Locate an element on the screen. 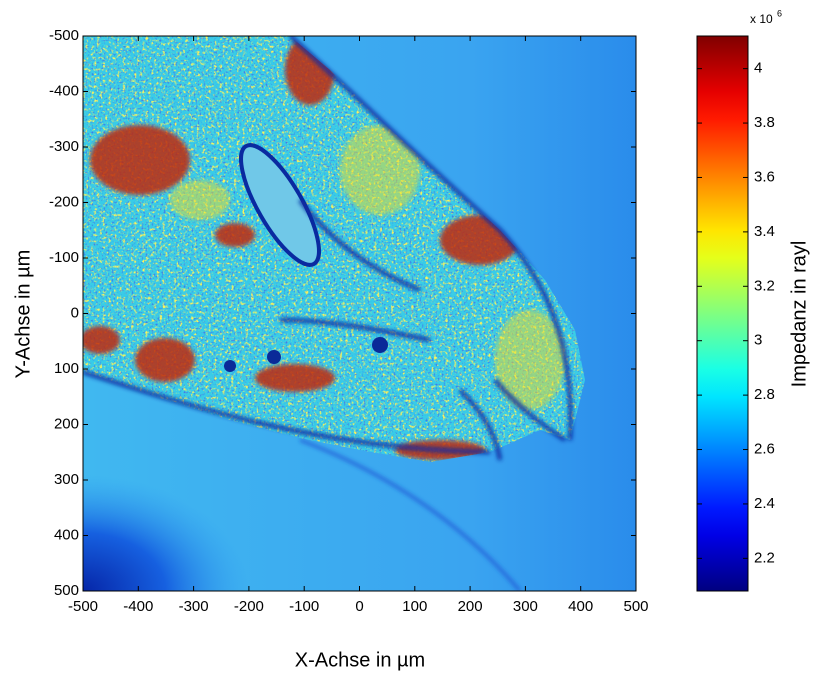  colorbar-tick-label: 4 is located at coordinates (758, 68).